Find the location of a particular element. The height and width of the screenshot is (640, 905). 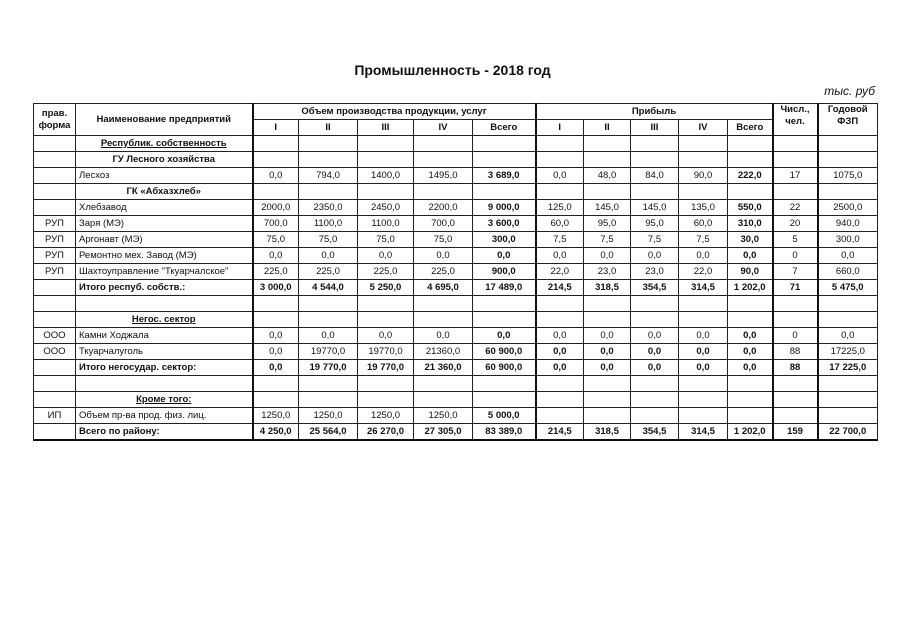

row-form: ИП is located at coordinates (54, 415).